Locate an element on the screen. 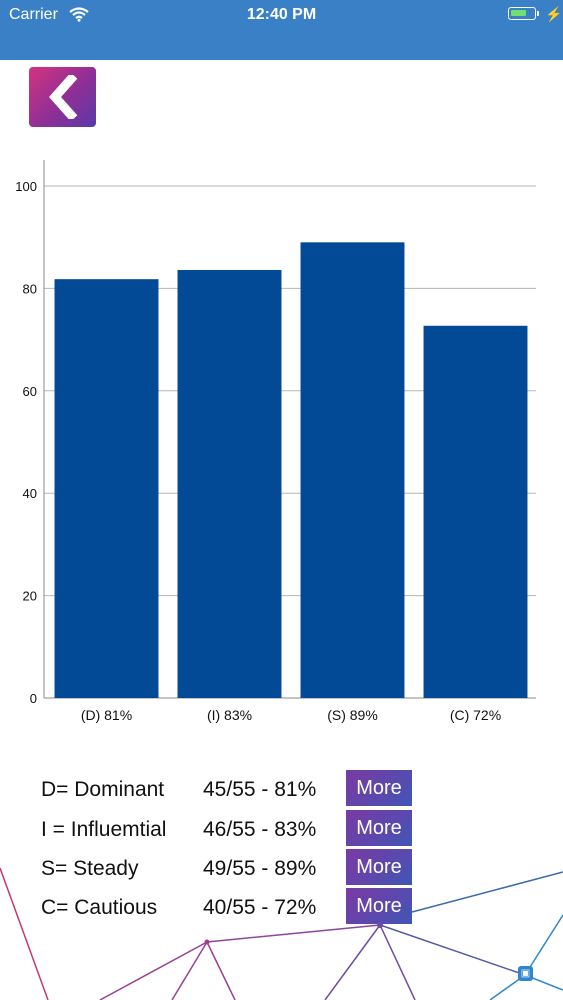 Image resolution: width=563 pixels, height=1000 pixels. x-tick-label: (S) 89% is located at coordinates (352, 715).